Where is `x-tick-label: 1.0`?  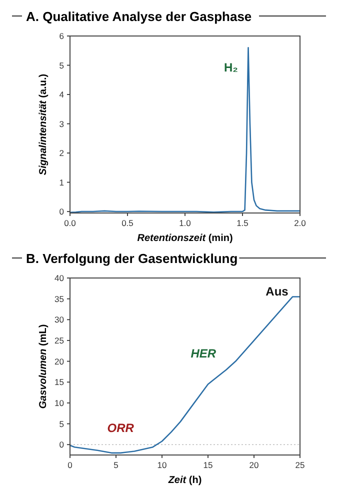
x-tick-label: 1.0 is located at coordinates (185, 223).